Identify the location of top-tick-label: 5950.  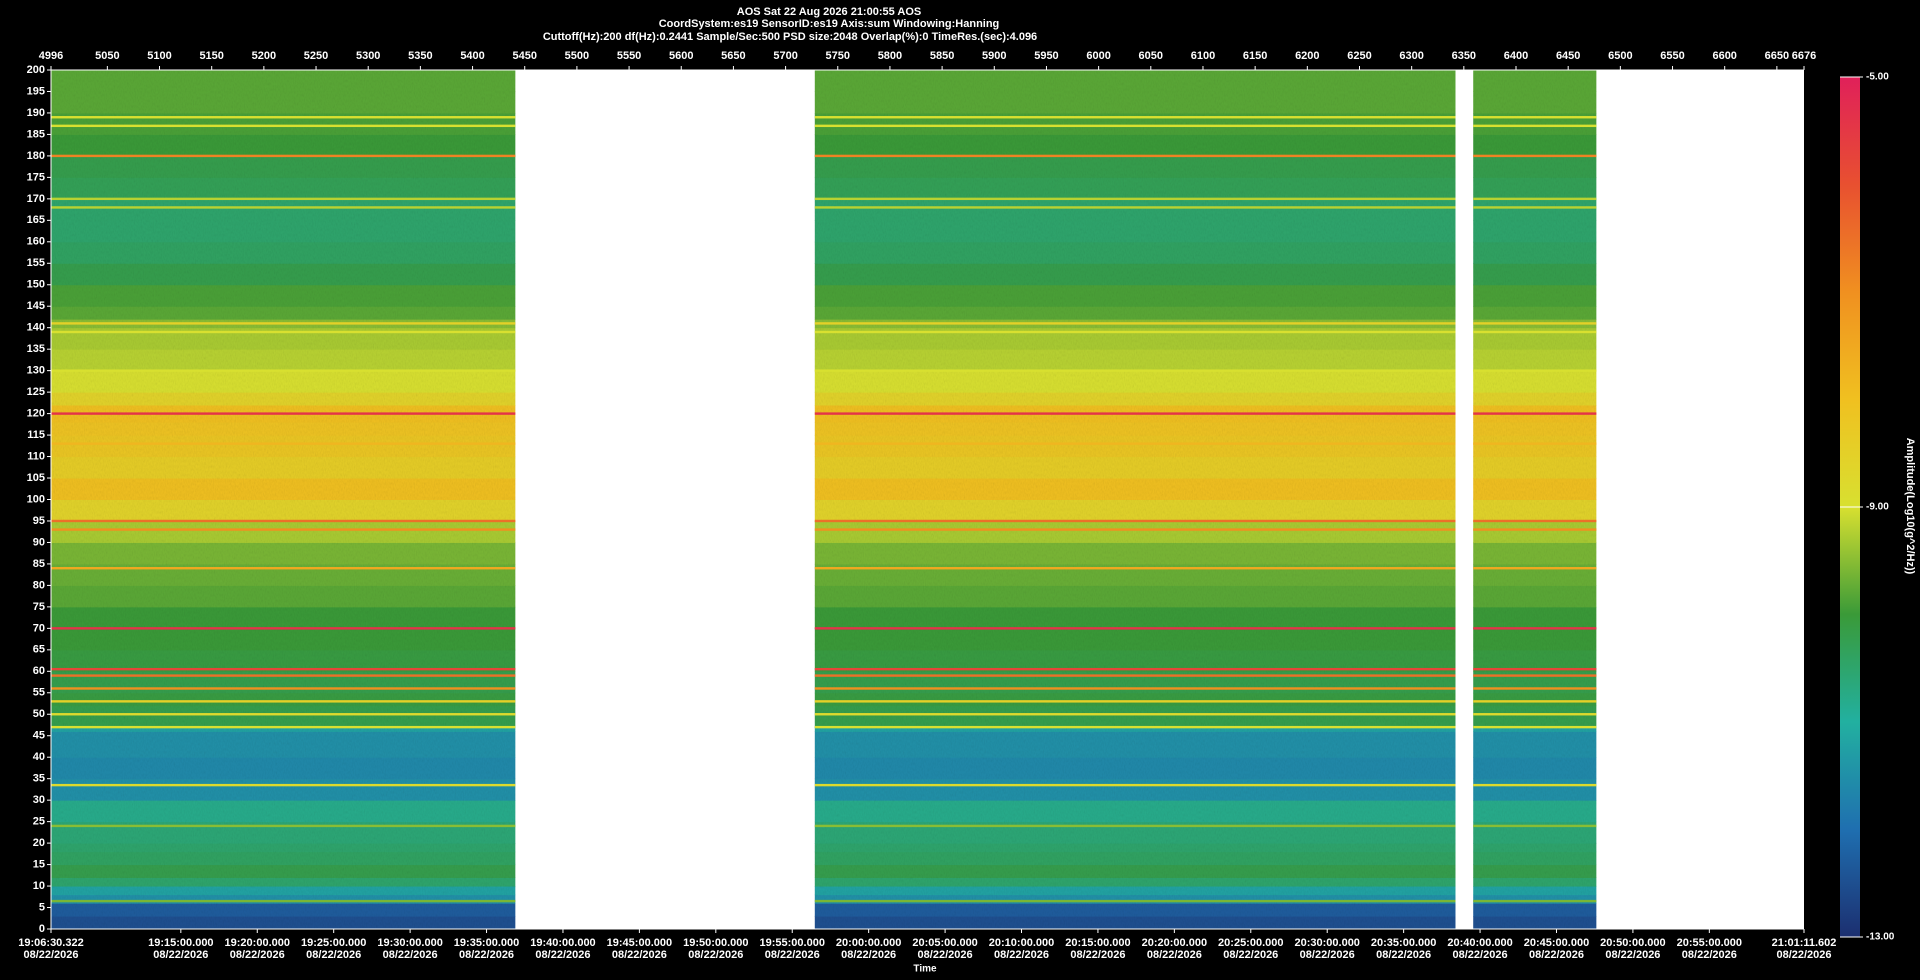
(1046, 56).